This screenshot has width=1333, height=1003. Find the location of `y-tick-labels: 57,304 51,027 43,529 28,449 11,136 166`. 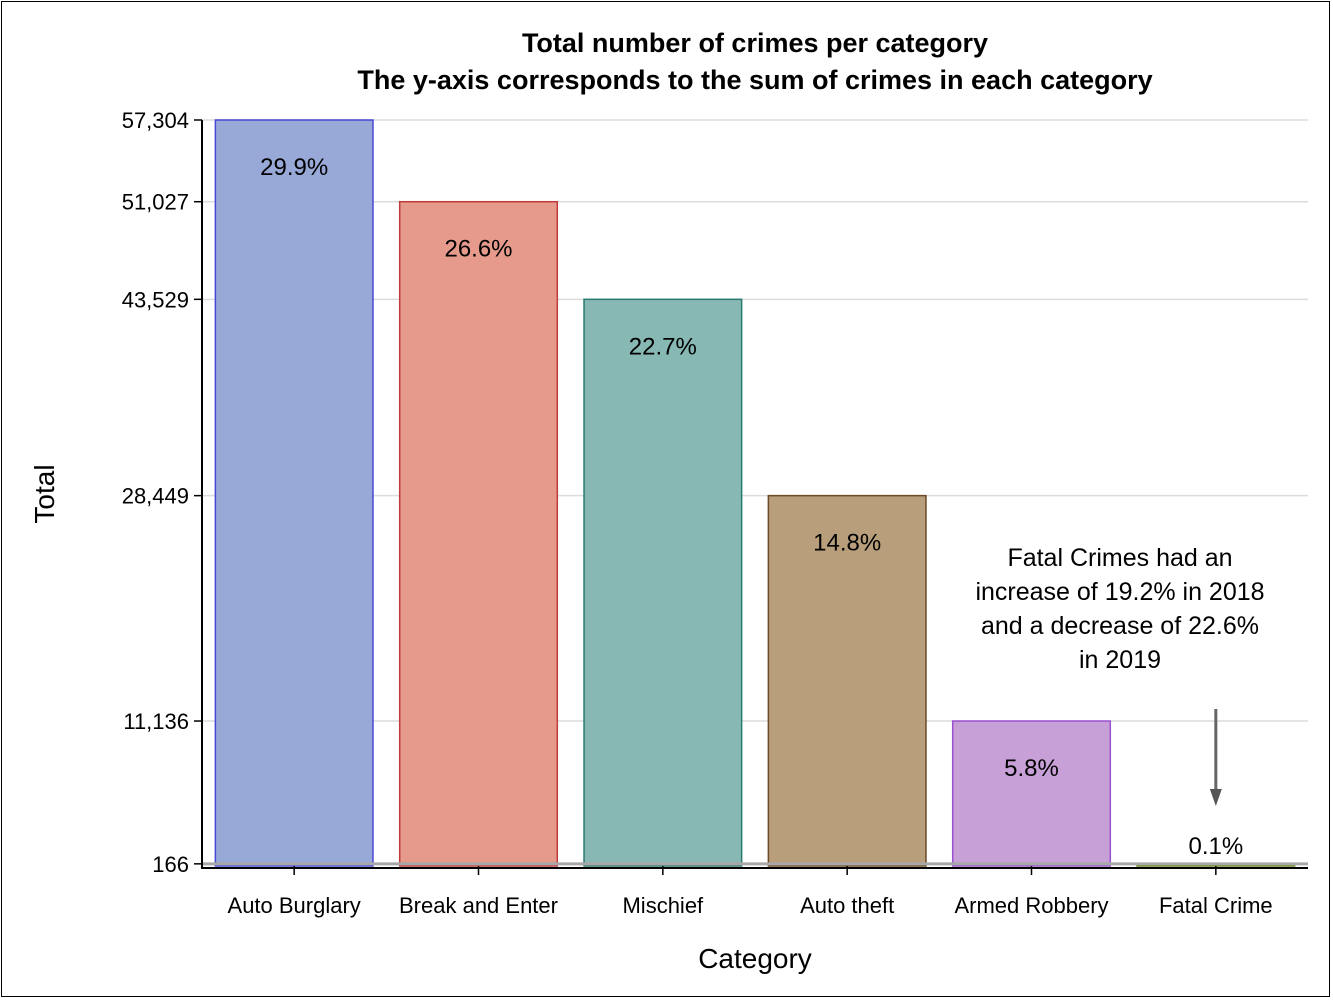

y-tick-labels: 57,304 51,027 43,529 28,449 11,136 166 is located at coordinates (155, 492).